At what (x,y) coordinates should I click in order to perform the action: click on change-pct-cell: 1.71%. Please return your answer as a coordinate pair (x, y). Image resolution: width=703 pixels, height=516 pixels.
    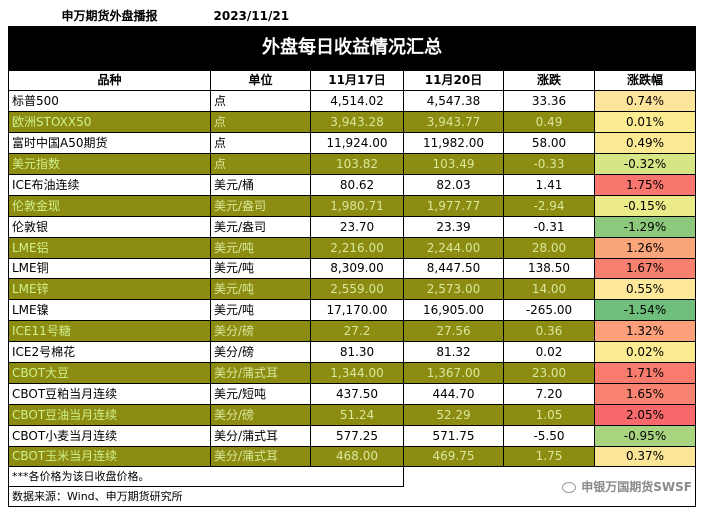
    Looking at the image, I should click on (645, 372).